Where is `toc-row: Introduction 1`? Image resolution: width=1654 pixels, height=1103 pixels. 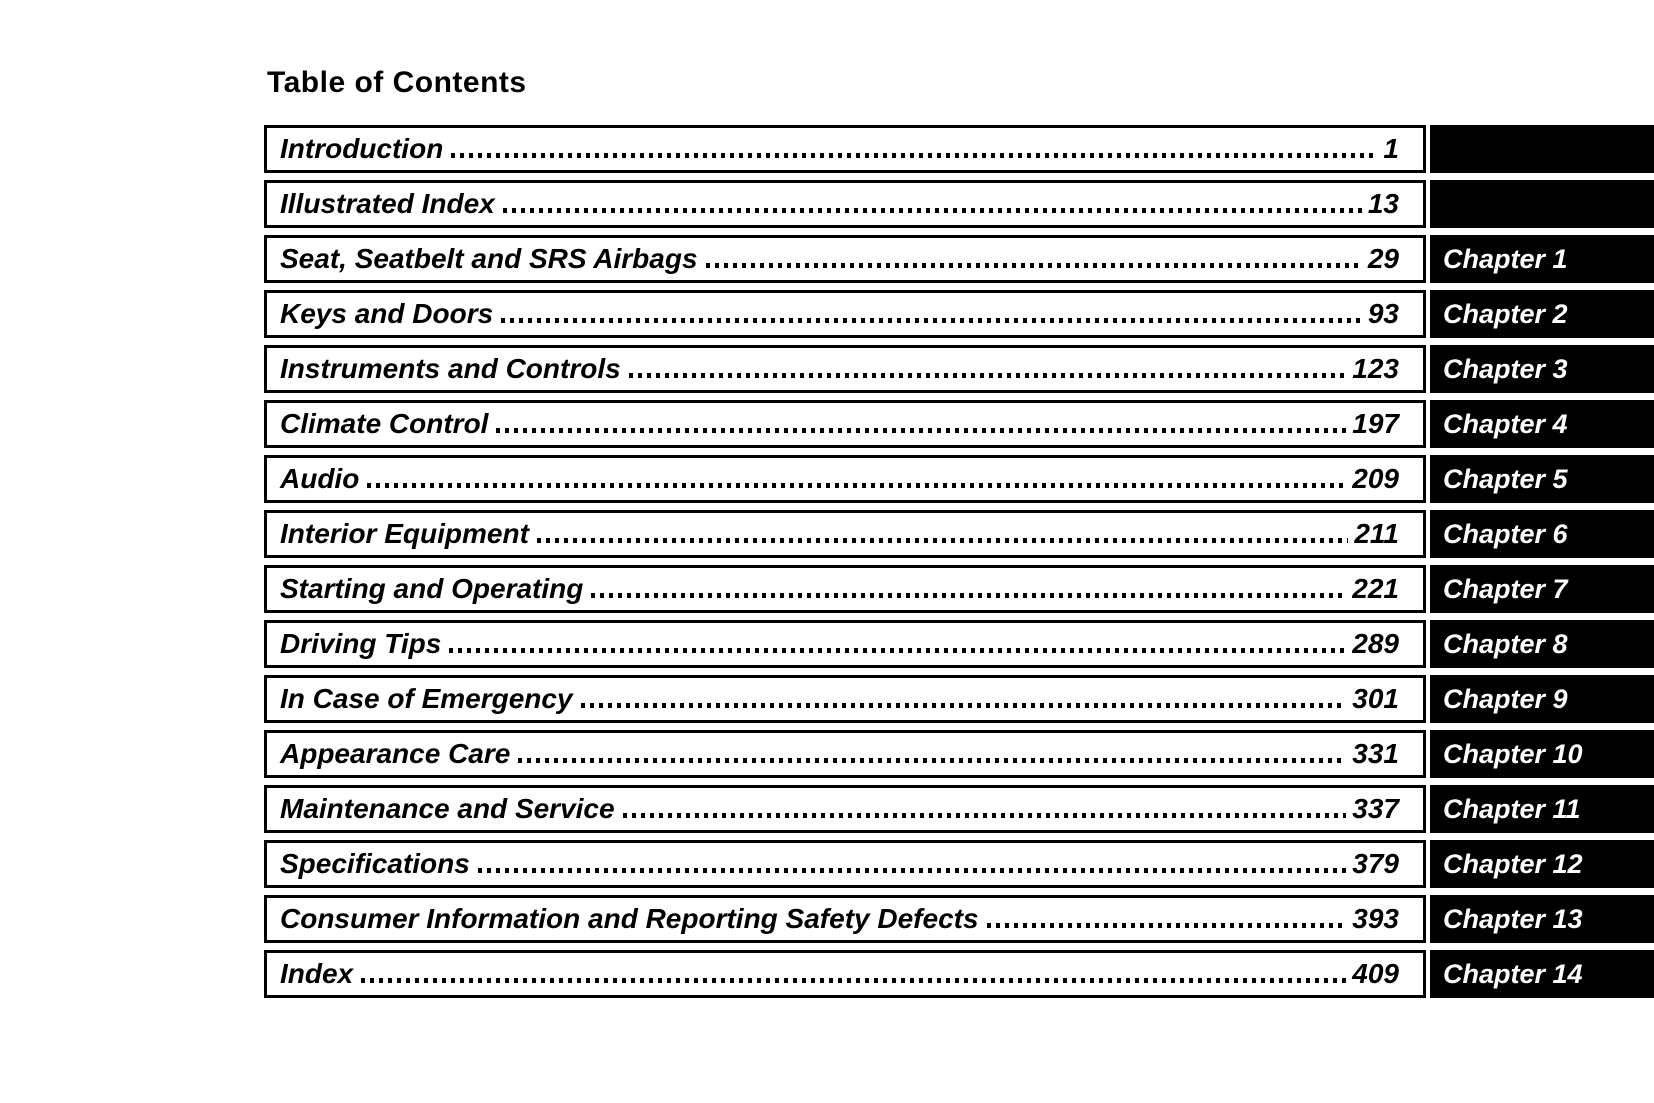 toc-row: Introduction 1 is located at coordinates (959, 149).